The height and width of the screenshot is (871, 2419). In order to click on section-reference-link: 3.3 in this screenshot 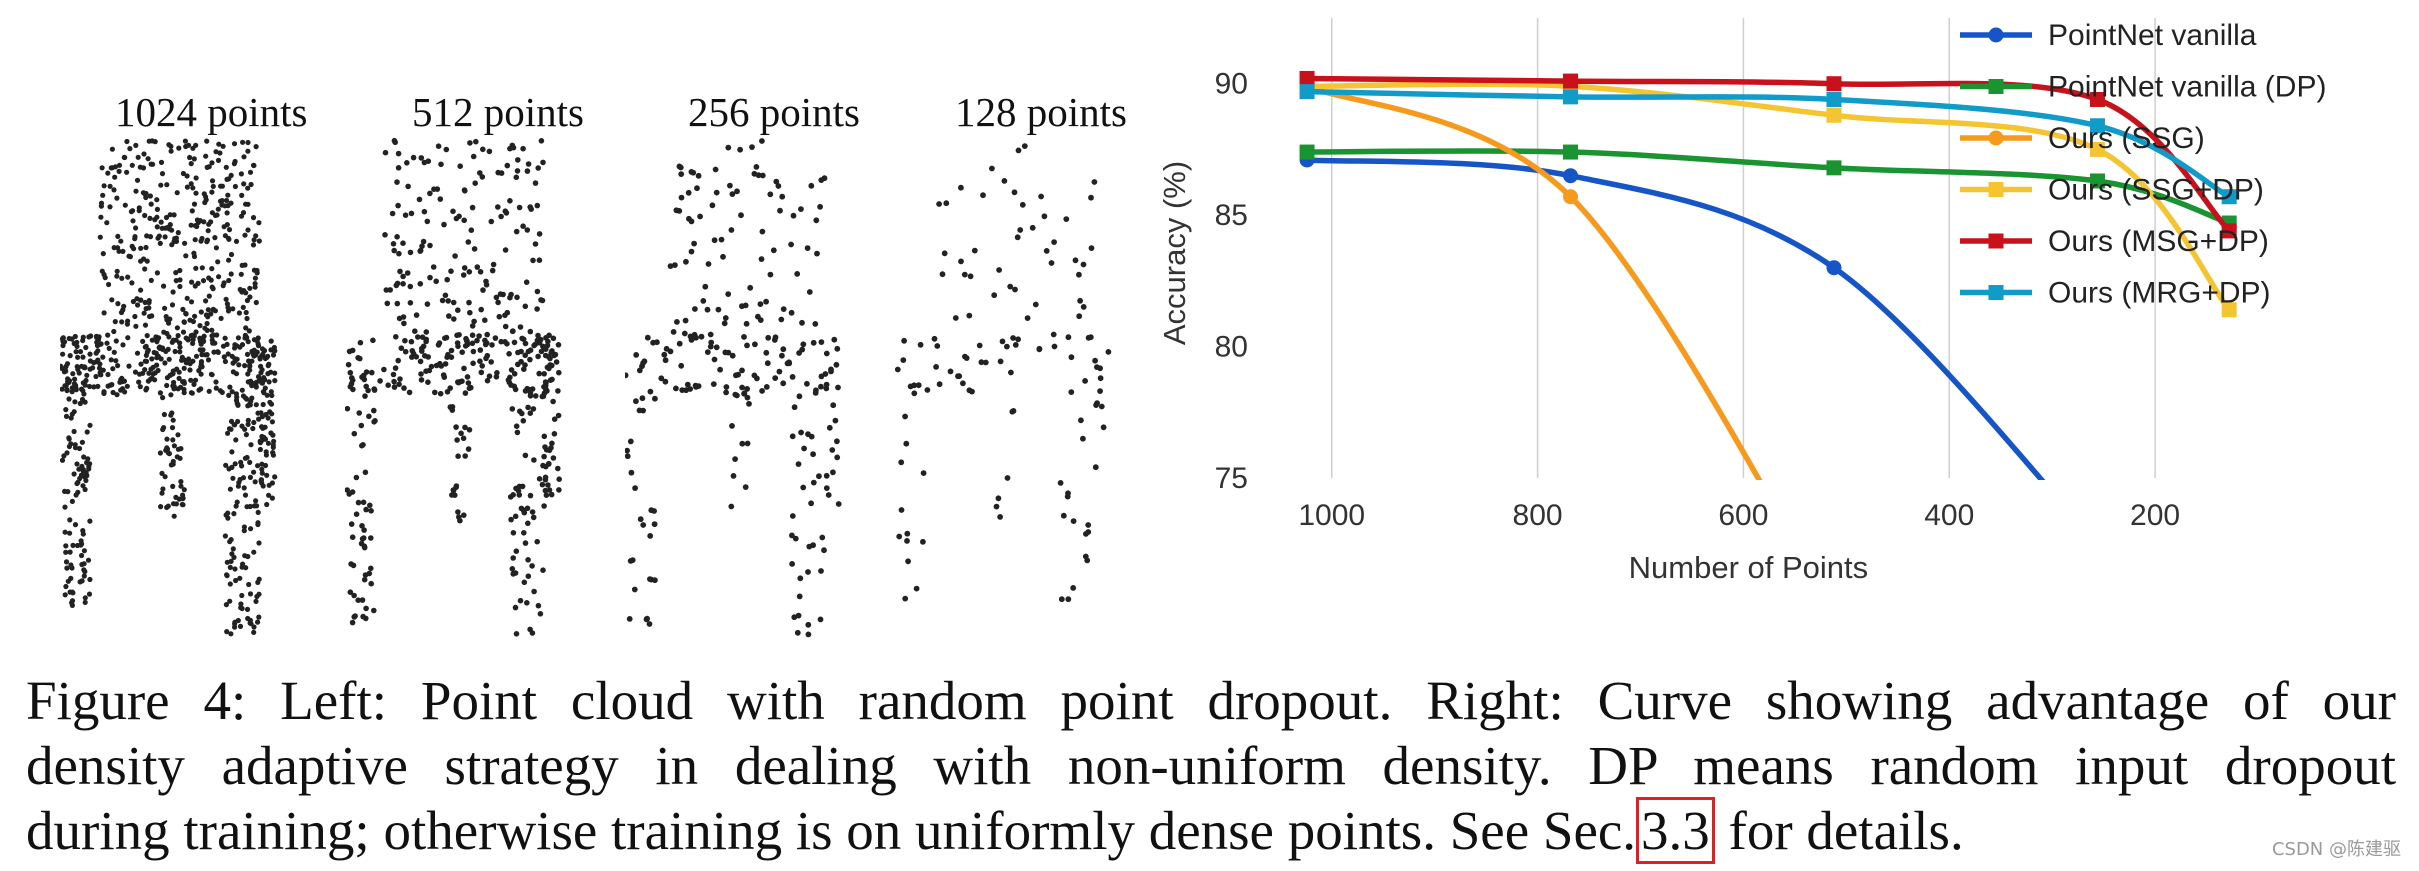, I will do `click(1675, 830)`.